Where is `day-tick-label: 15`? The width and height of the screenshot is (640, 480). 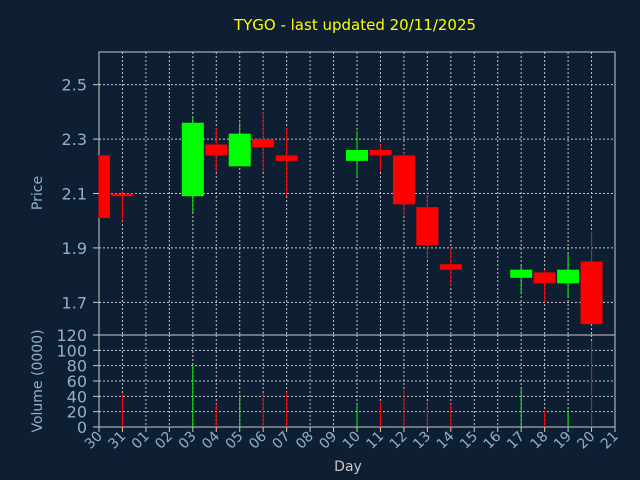 day-tick-label: 15 is located at coordinates (469, 441).